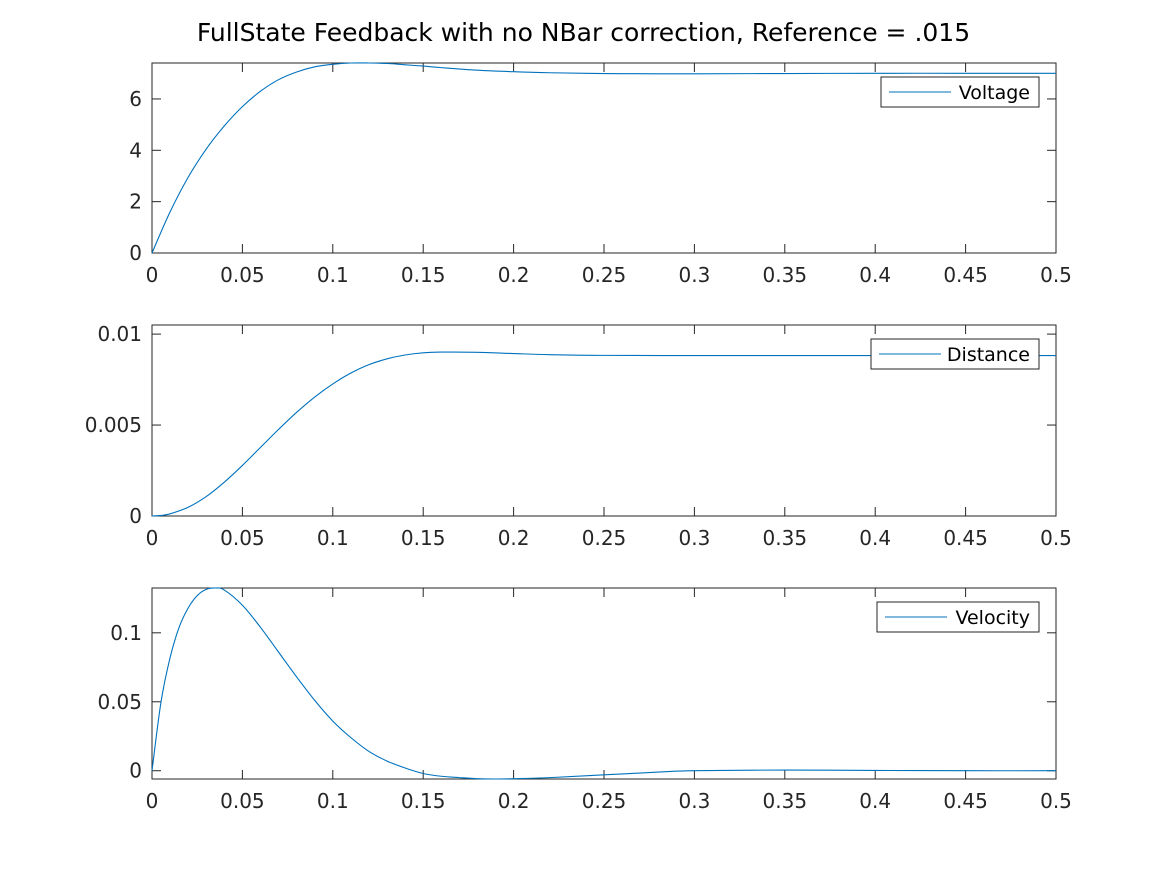  I want to click on velocity-ytick-label: 0, so click(135, 771).